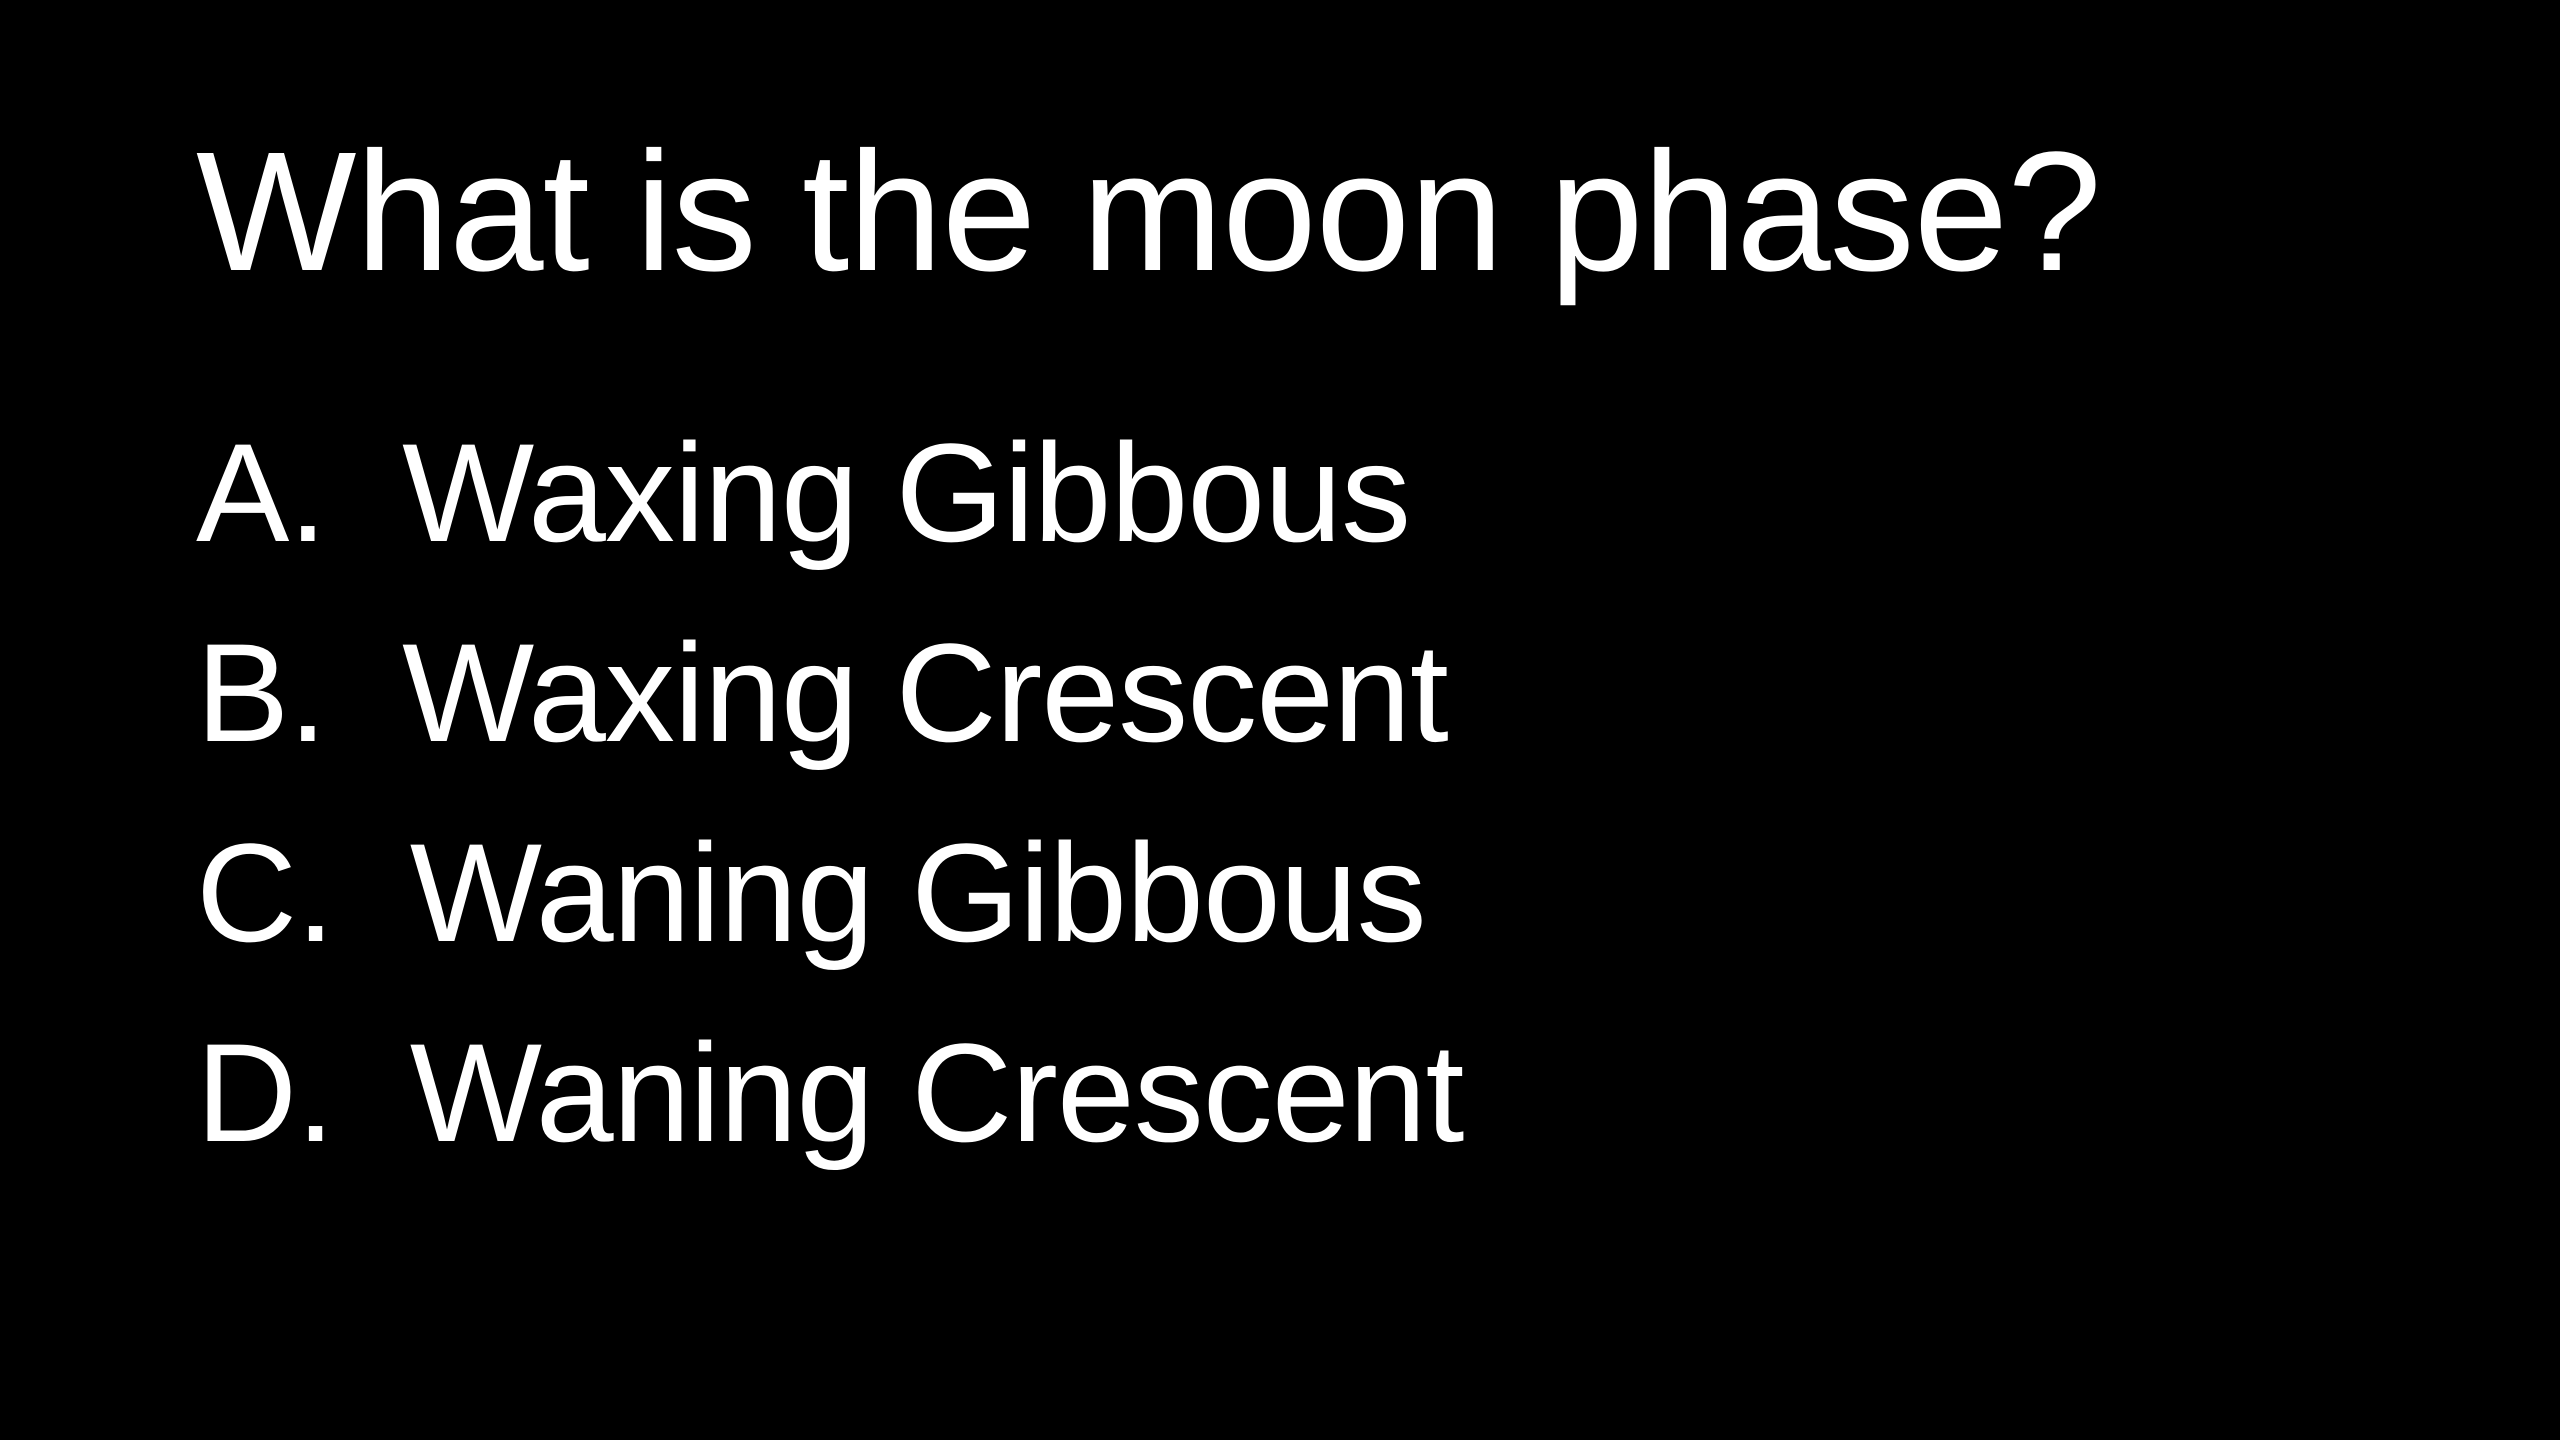 The image size is (2560, 1440). I want to click on option-text: Waning Crescent, so click(937, 1092).